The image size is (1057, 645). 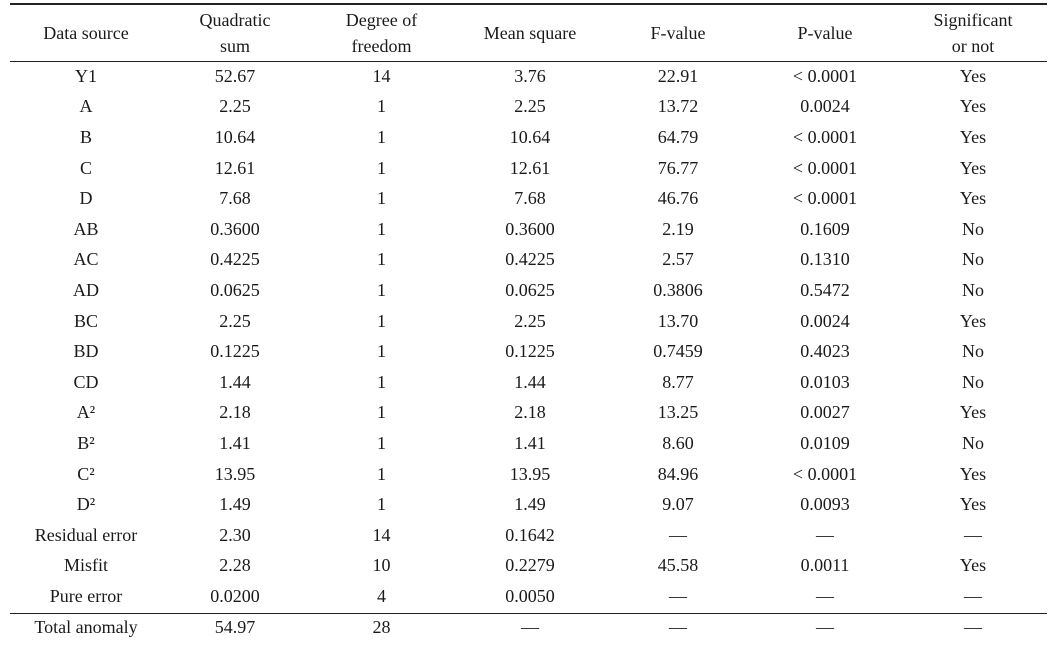 What do you see at coordinates (678, 504) in the screenshot?
I see `f-value-cell: 9.07` at bounding box center [678, 504].